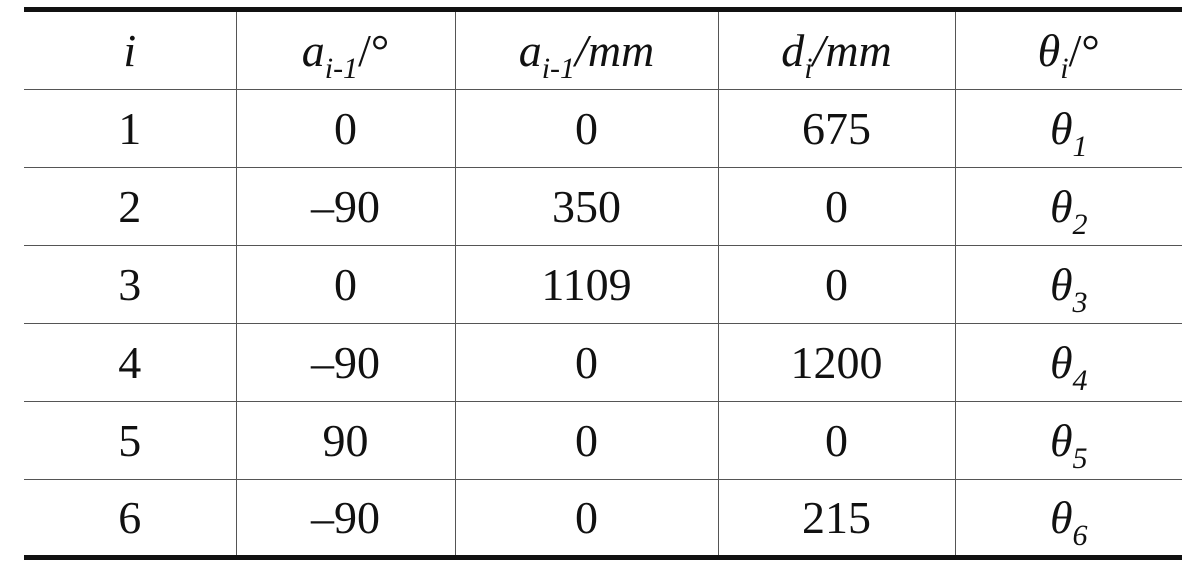 Image resolution: width=1204 pixels, height=576 pixels. Describe the element at coordinates (793, 50) in the screenshot. I see `symbol: d` at that location.